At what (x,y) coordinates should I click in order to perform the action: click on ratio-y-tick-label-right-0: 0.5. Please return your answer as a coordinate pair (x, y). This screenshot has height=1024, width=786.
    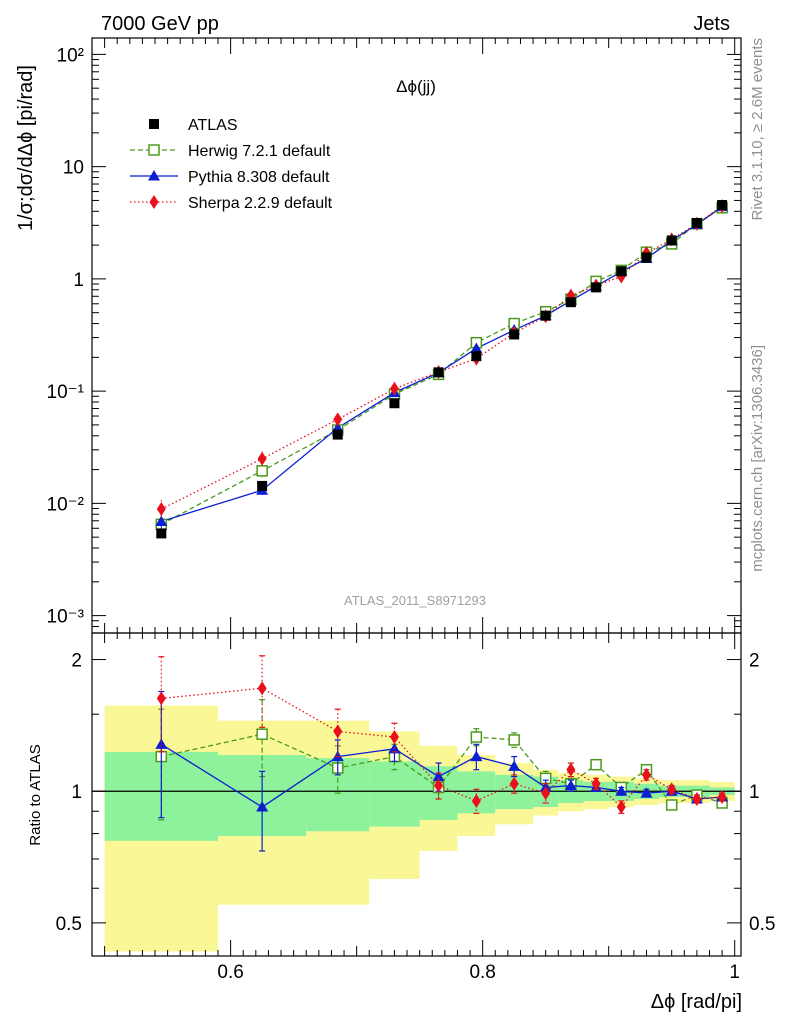
    Looking at the image, I should click on (762, 924).